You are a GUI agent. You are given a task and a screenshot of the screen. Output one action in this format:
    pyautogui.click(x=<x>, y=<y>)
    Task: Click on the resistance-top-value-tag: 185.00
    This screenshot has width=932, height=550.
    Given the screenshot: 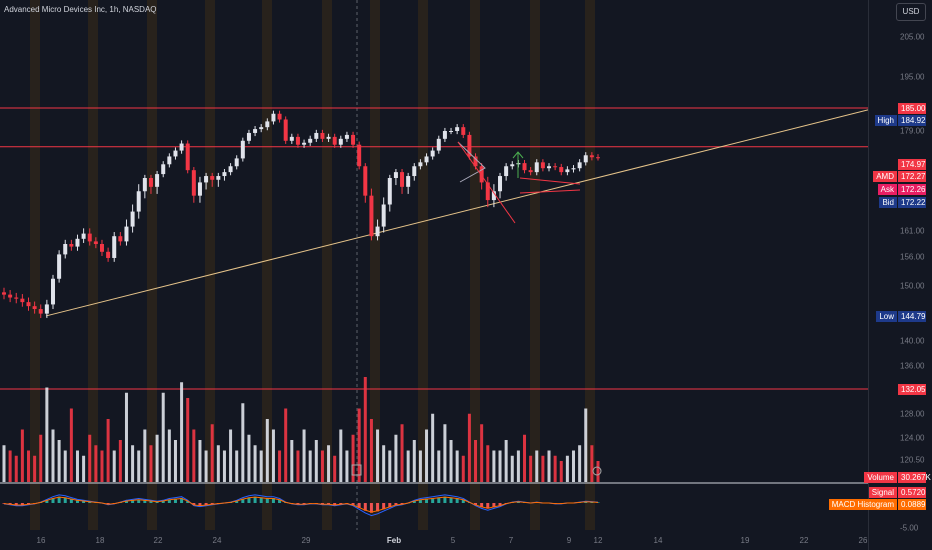 What is the action you would take?
    pyautogui.click(x=912, y=108)
    